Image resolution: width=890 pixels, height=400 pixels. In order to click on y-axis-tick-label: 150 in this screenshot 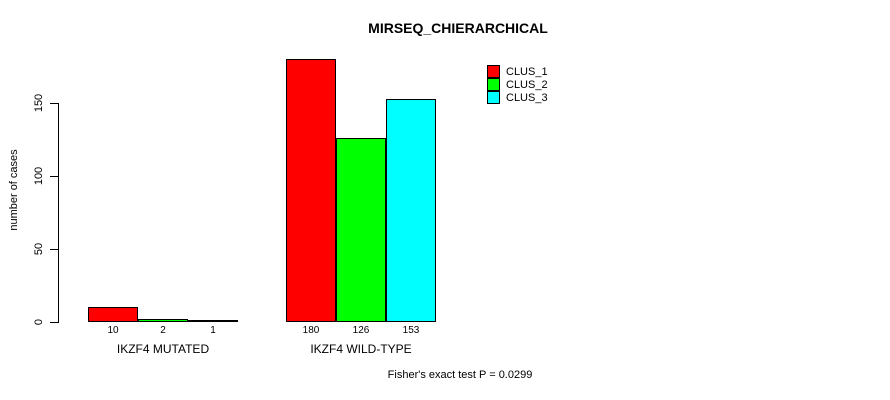, I will do `click(39, 103)`.